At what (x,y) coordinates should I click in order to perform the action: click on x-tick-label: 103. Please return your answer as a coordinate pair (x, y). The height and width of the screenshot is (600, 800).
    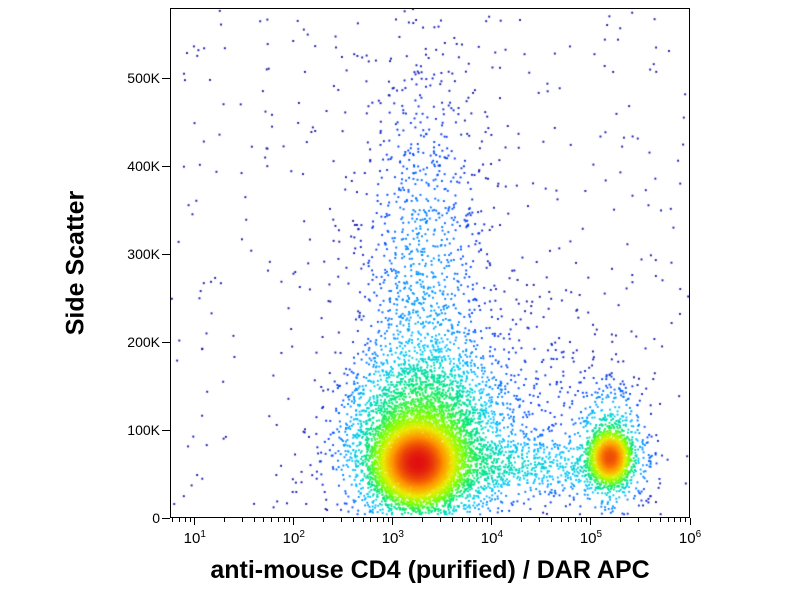
    Looking at the image, I should click on (392, 538).